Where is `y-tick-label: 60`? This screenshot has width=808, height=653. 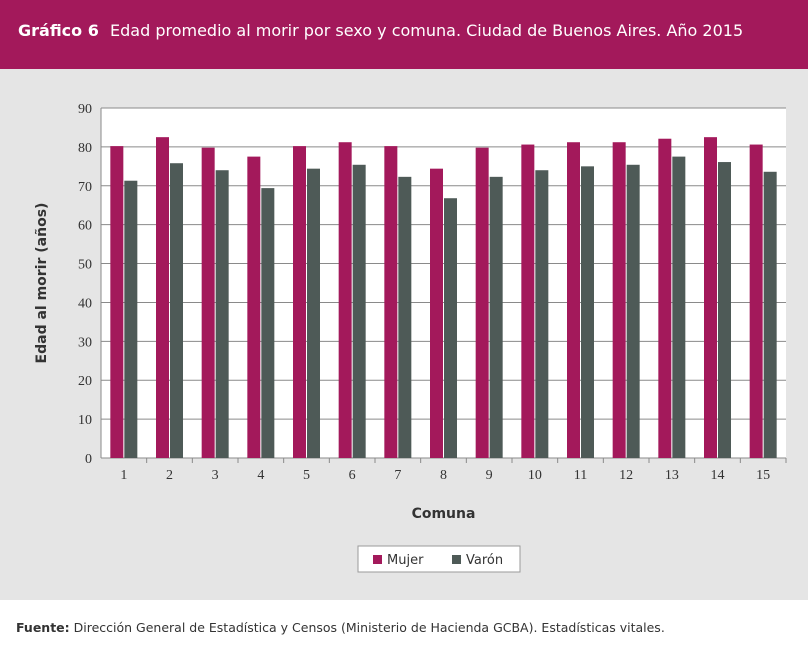
y-tick-label: 60 is located at coordinates (85, 226).